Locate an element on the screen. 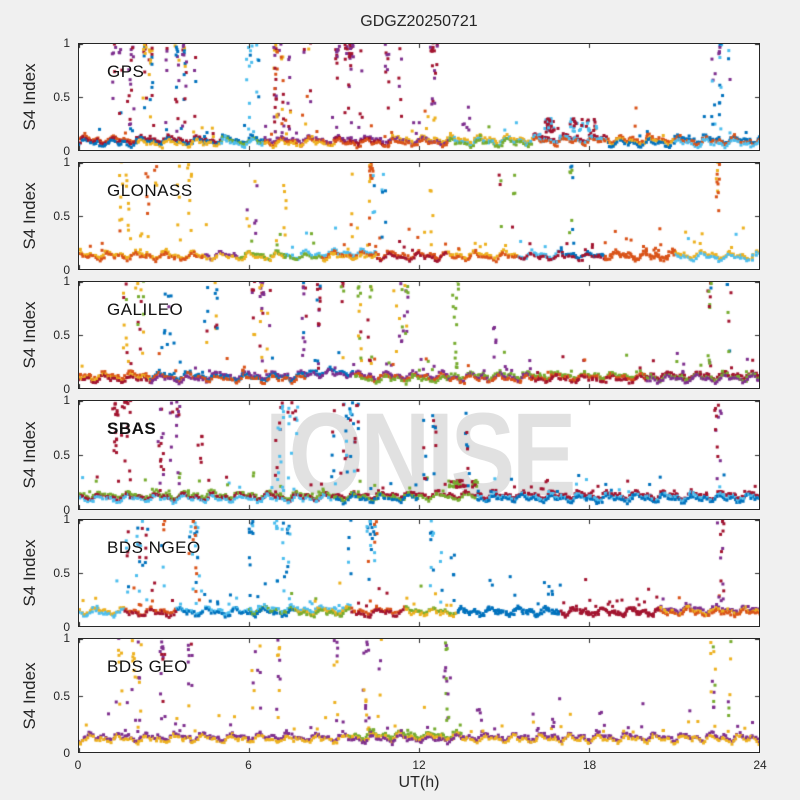 This screenshot has width=800, height=800. panel-label-glonass: GLONASS is located at coordinates (150, 190).